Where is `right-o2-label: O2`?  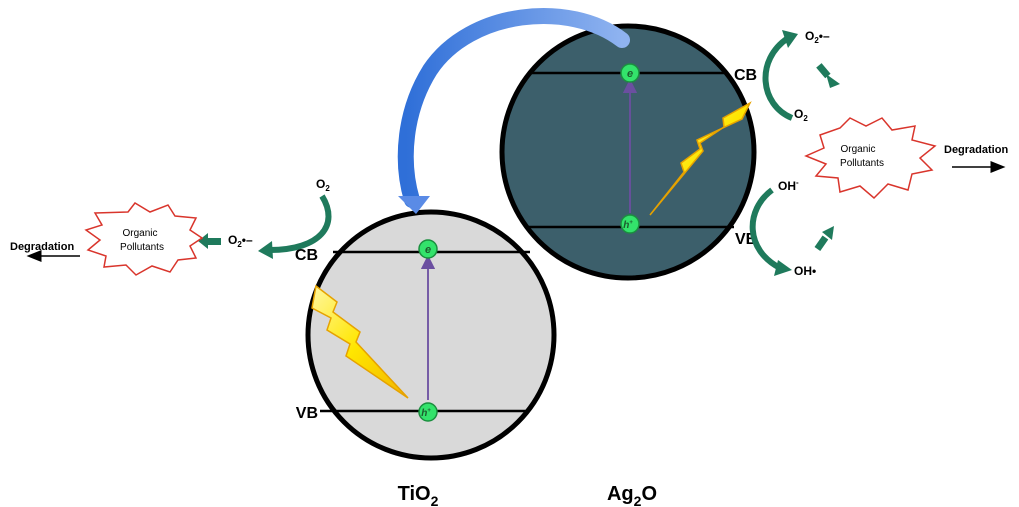
right-o2-label: O2 is located at coordinates (801, 115).